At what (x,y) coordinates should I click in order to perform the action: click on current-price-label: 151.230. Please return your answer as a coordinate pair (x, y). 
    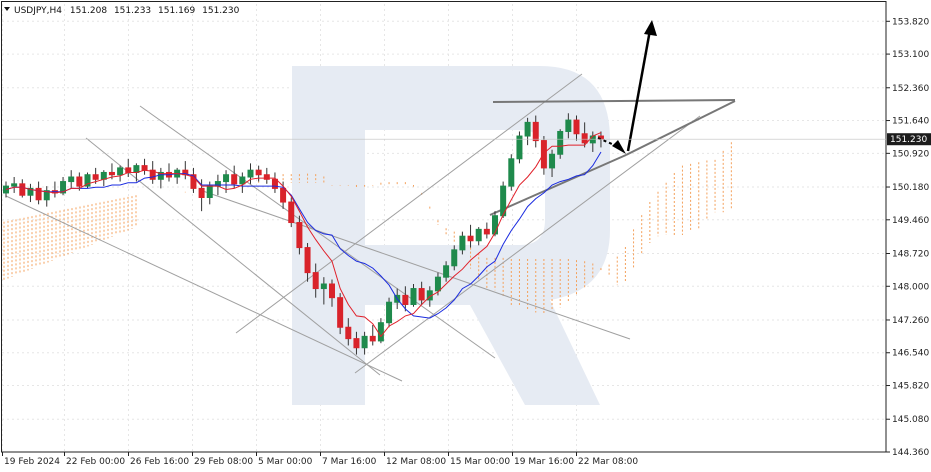
    Looking at the image, I should click on (908, 140).